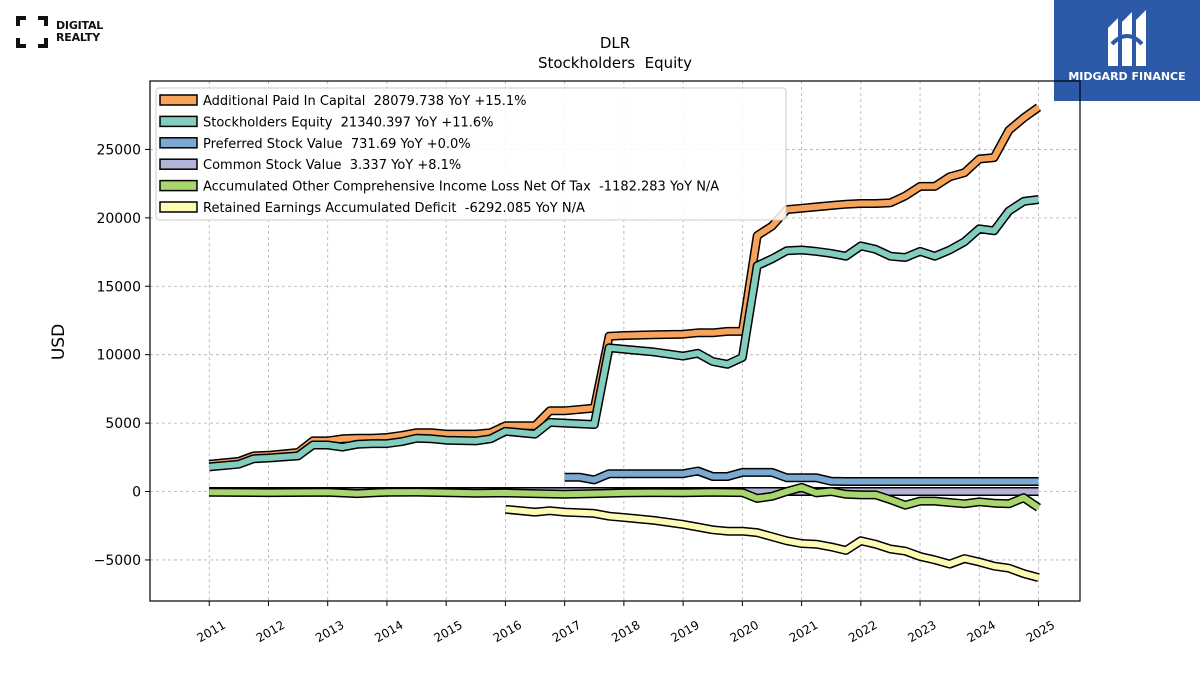  Describe the element at coordinates (803, 631) in the screenshot. I see `x-tick-label: 2021` at that location.